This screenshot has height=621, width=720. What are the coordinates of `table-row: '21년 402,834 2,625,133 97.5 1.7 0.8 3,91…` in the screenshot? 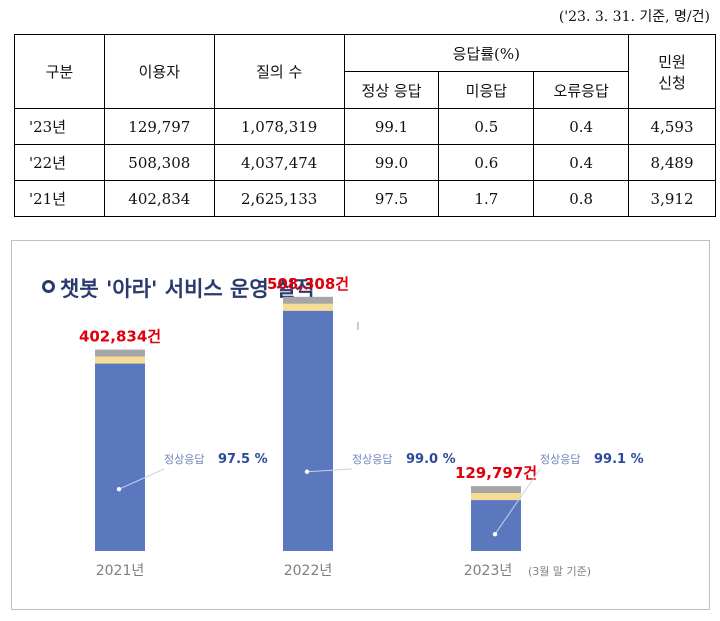 It's located at (365, 198).